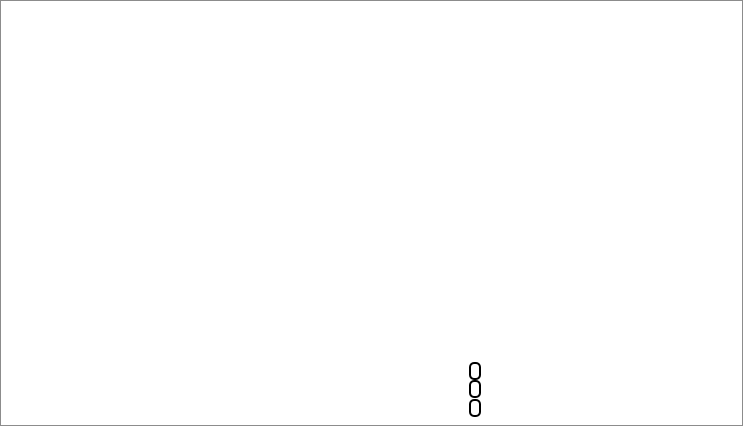 The height and width of the screenshot is (426, 743). I want to click on fdw-badge-dayton, so click(478, 370).